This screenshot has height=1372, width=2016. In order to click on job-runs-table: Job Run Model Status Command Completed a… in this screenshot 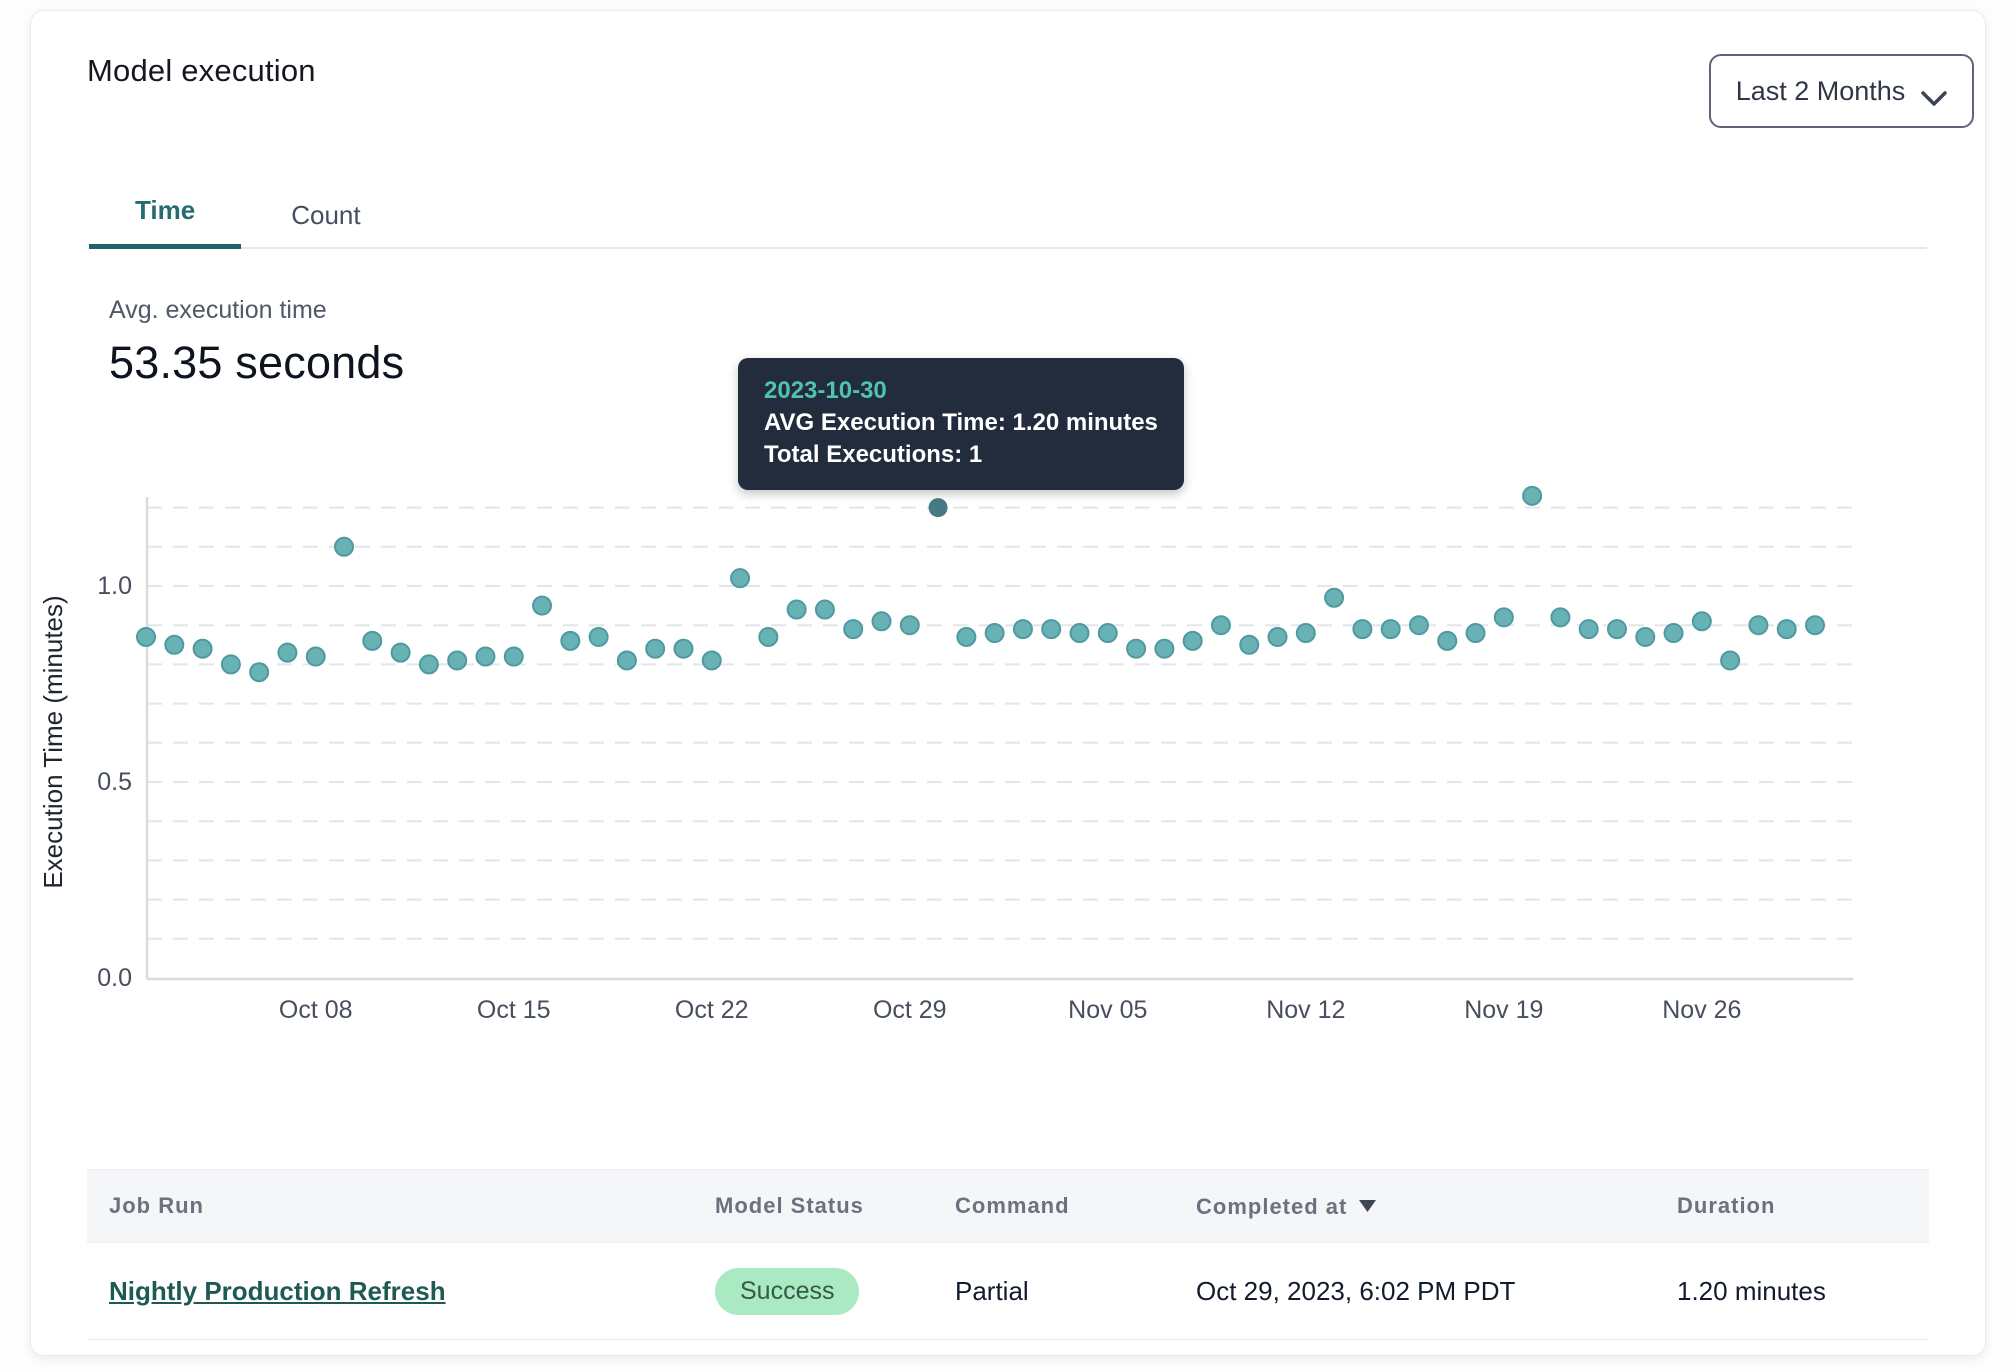, I will do `click(1008, 1254)`.